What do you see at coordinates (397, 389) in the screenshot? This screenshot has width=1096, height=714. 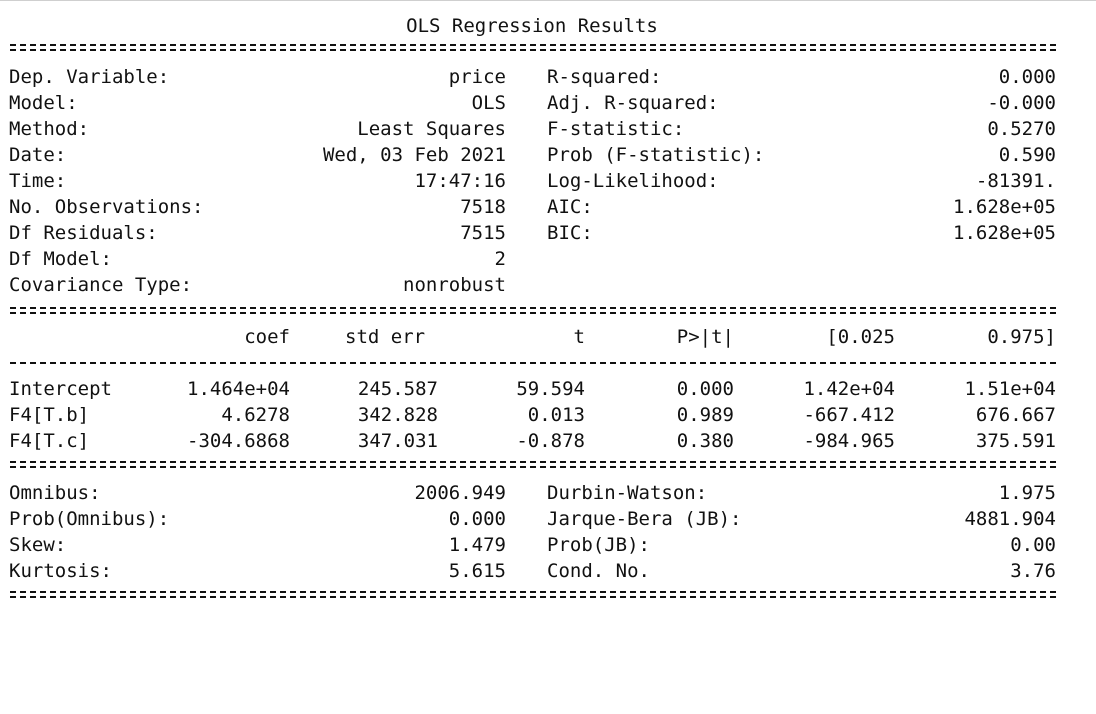 I see `coef-cell: 245.587` at bounding box center [397, 389].